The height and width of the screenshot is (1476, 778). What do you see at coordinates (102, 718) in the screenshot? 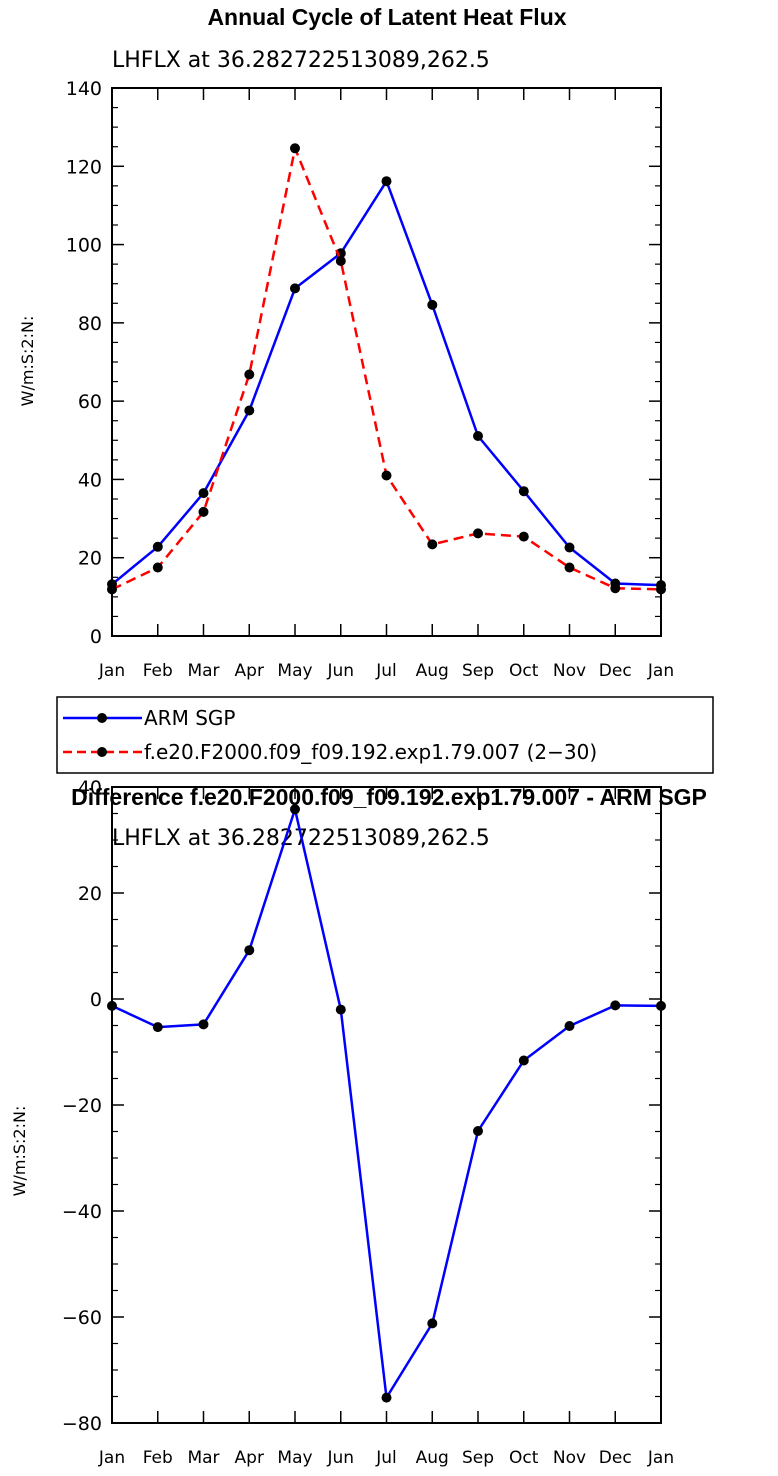
I see `legend-marker-arm-sgp` at bounding box center [102, 718].